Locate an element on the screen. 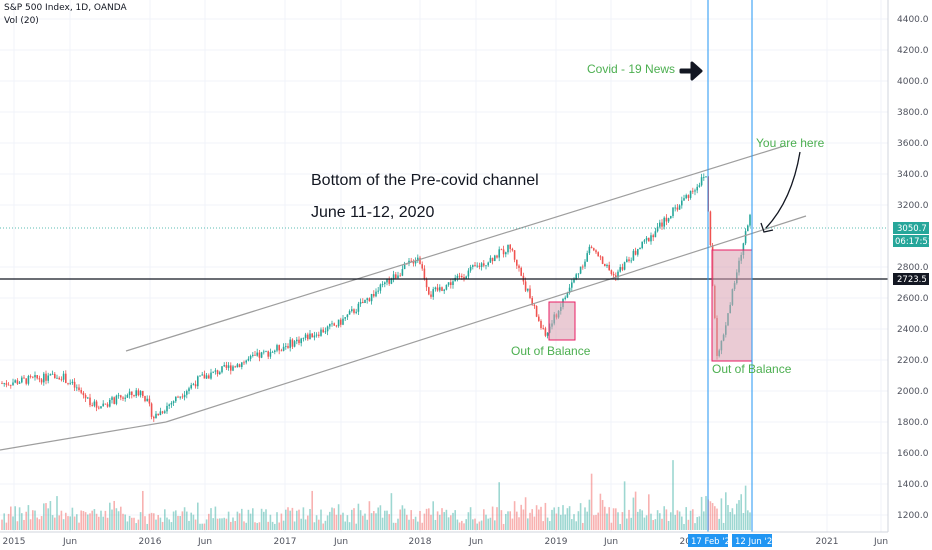 The image size is (932, 550). annotation-you-are-here: You are here is located at coordinates (790, 143).